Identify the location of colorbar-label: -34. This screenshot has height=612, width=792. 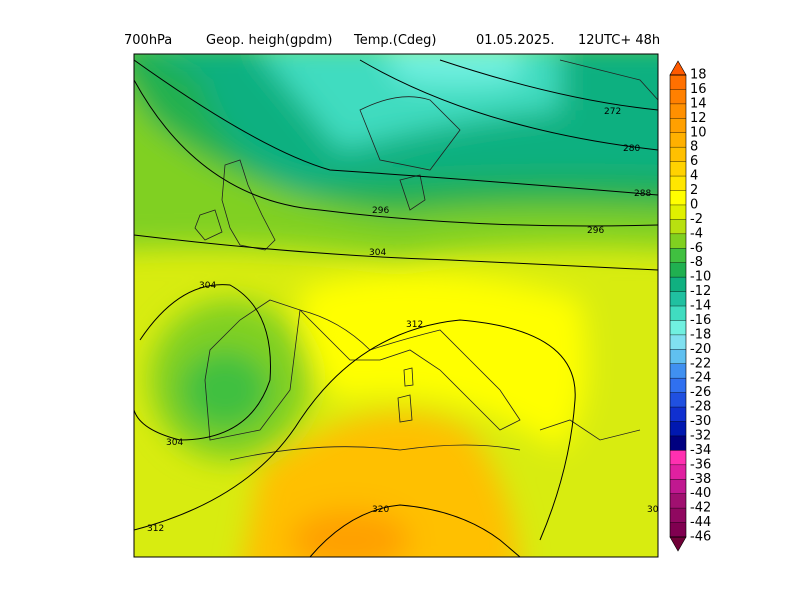
(700, 450).